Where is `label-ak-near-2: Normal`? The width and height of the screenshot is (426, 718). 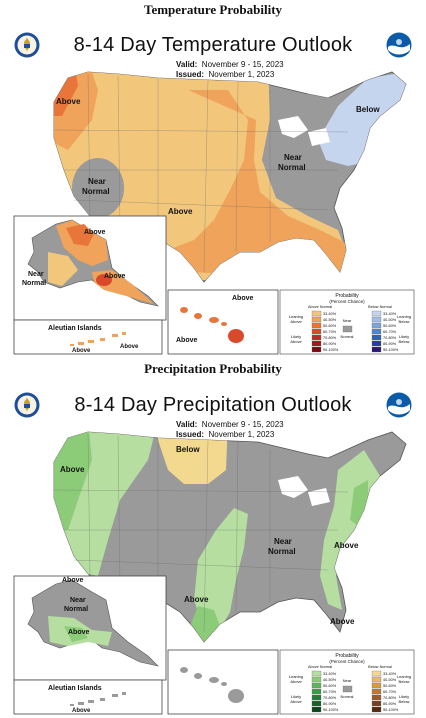 label-ak-near-2: Normal is located at coordinates (76, 609).